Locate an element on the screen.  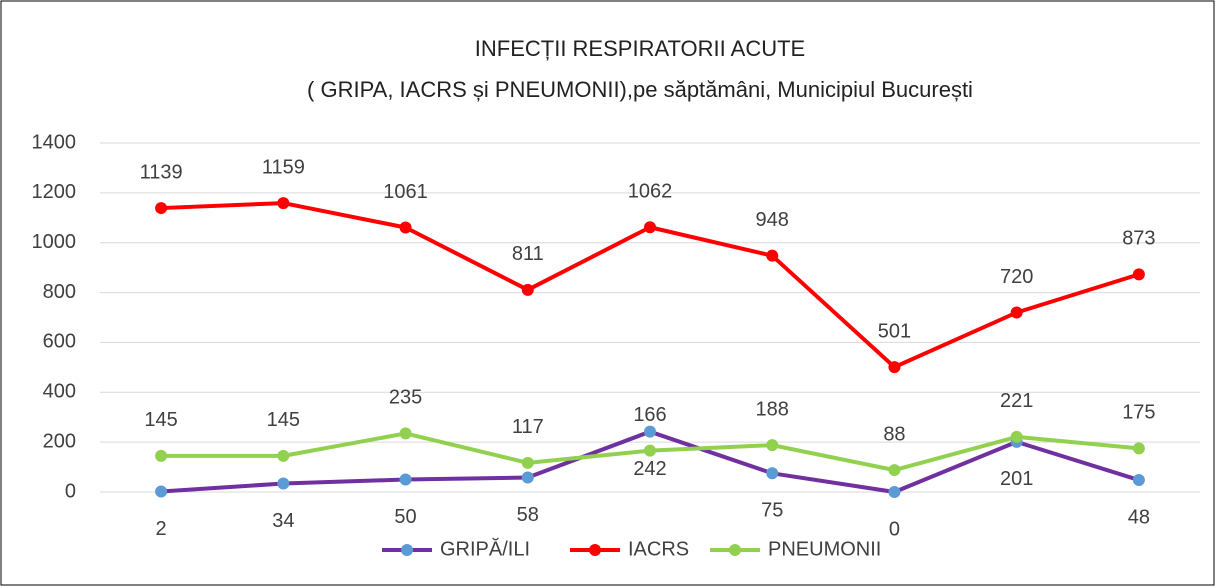
y-tick-label: 1000 is located at coordinates (54, 242).